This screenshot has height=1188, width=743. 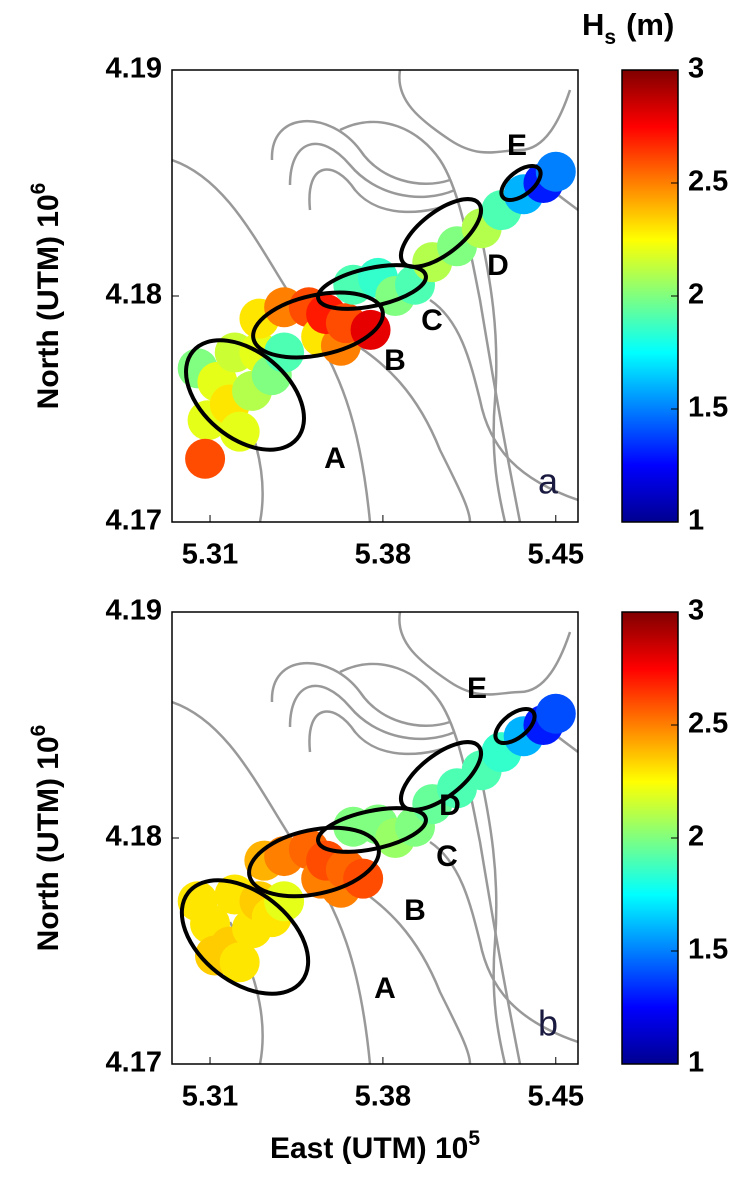 I want to click on panel-label: a, so click(x=548, y=481).